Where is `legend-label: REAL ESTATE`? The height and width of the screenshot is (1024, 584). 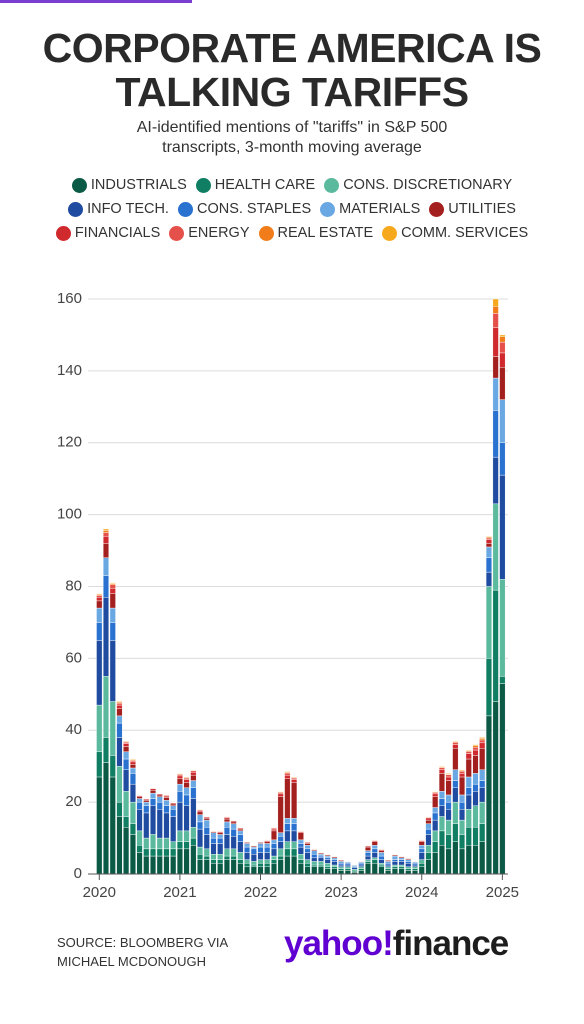
legend-label: REAL ESTATE is located at coordinates (325, 233).